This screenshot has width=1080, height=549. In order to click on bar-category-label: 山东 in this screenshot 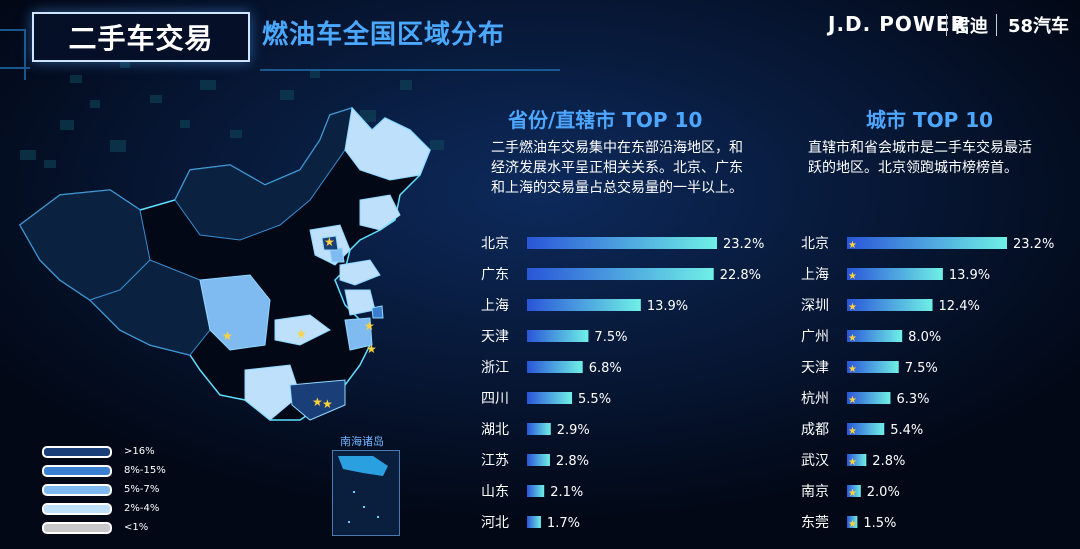, I will do `click(495, 492)`.